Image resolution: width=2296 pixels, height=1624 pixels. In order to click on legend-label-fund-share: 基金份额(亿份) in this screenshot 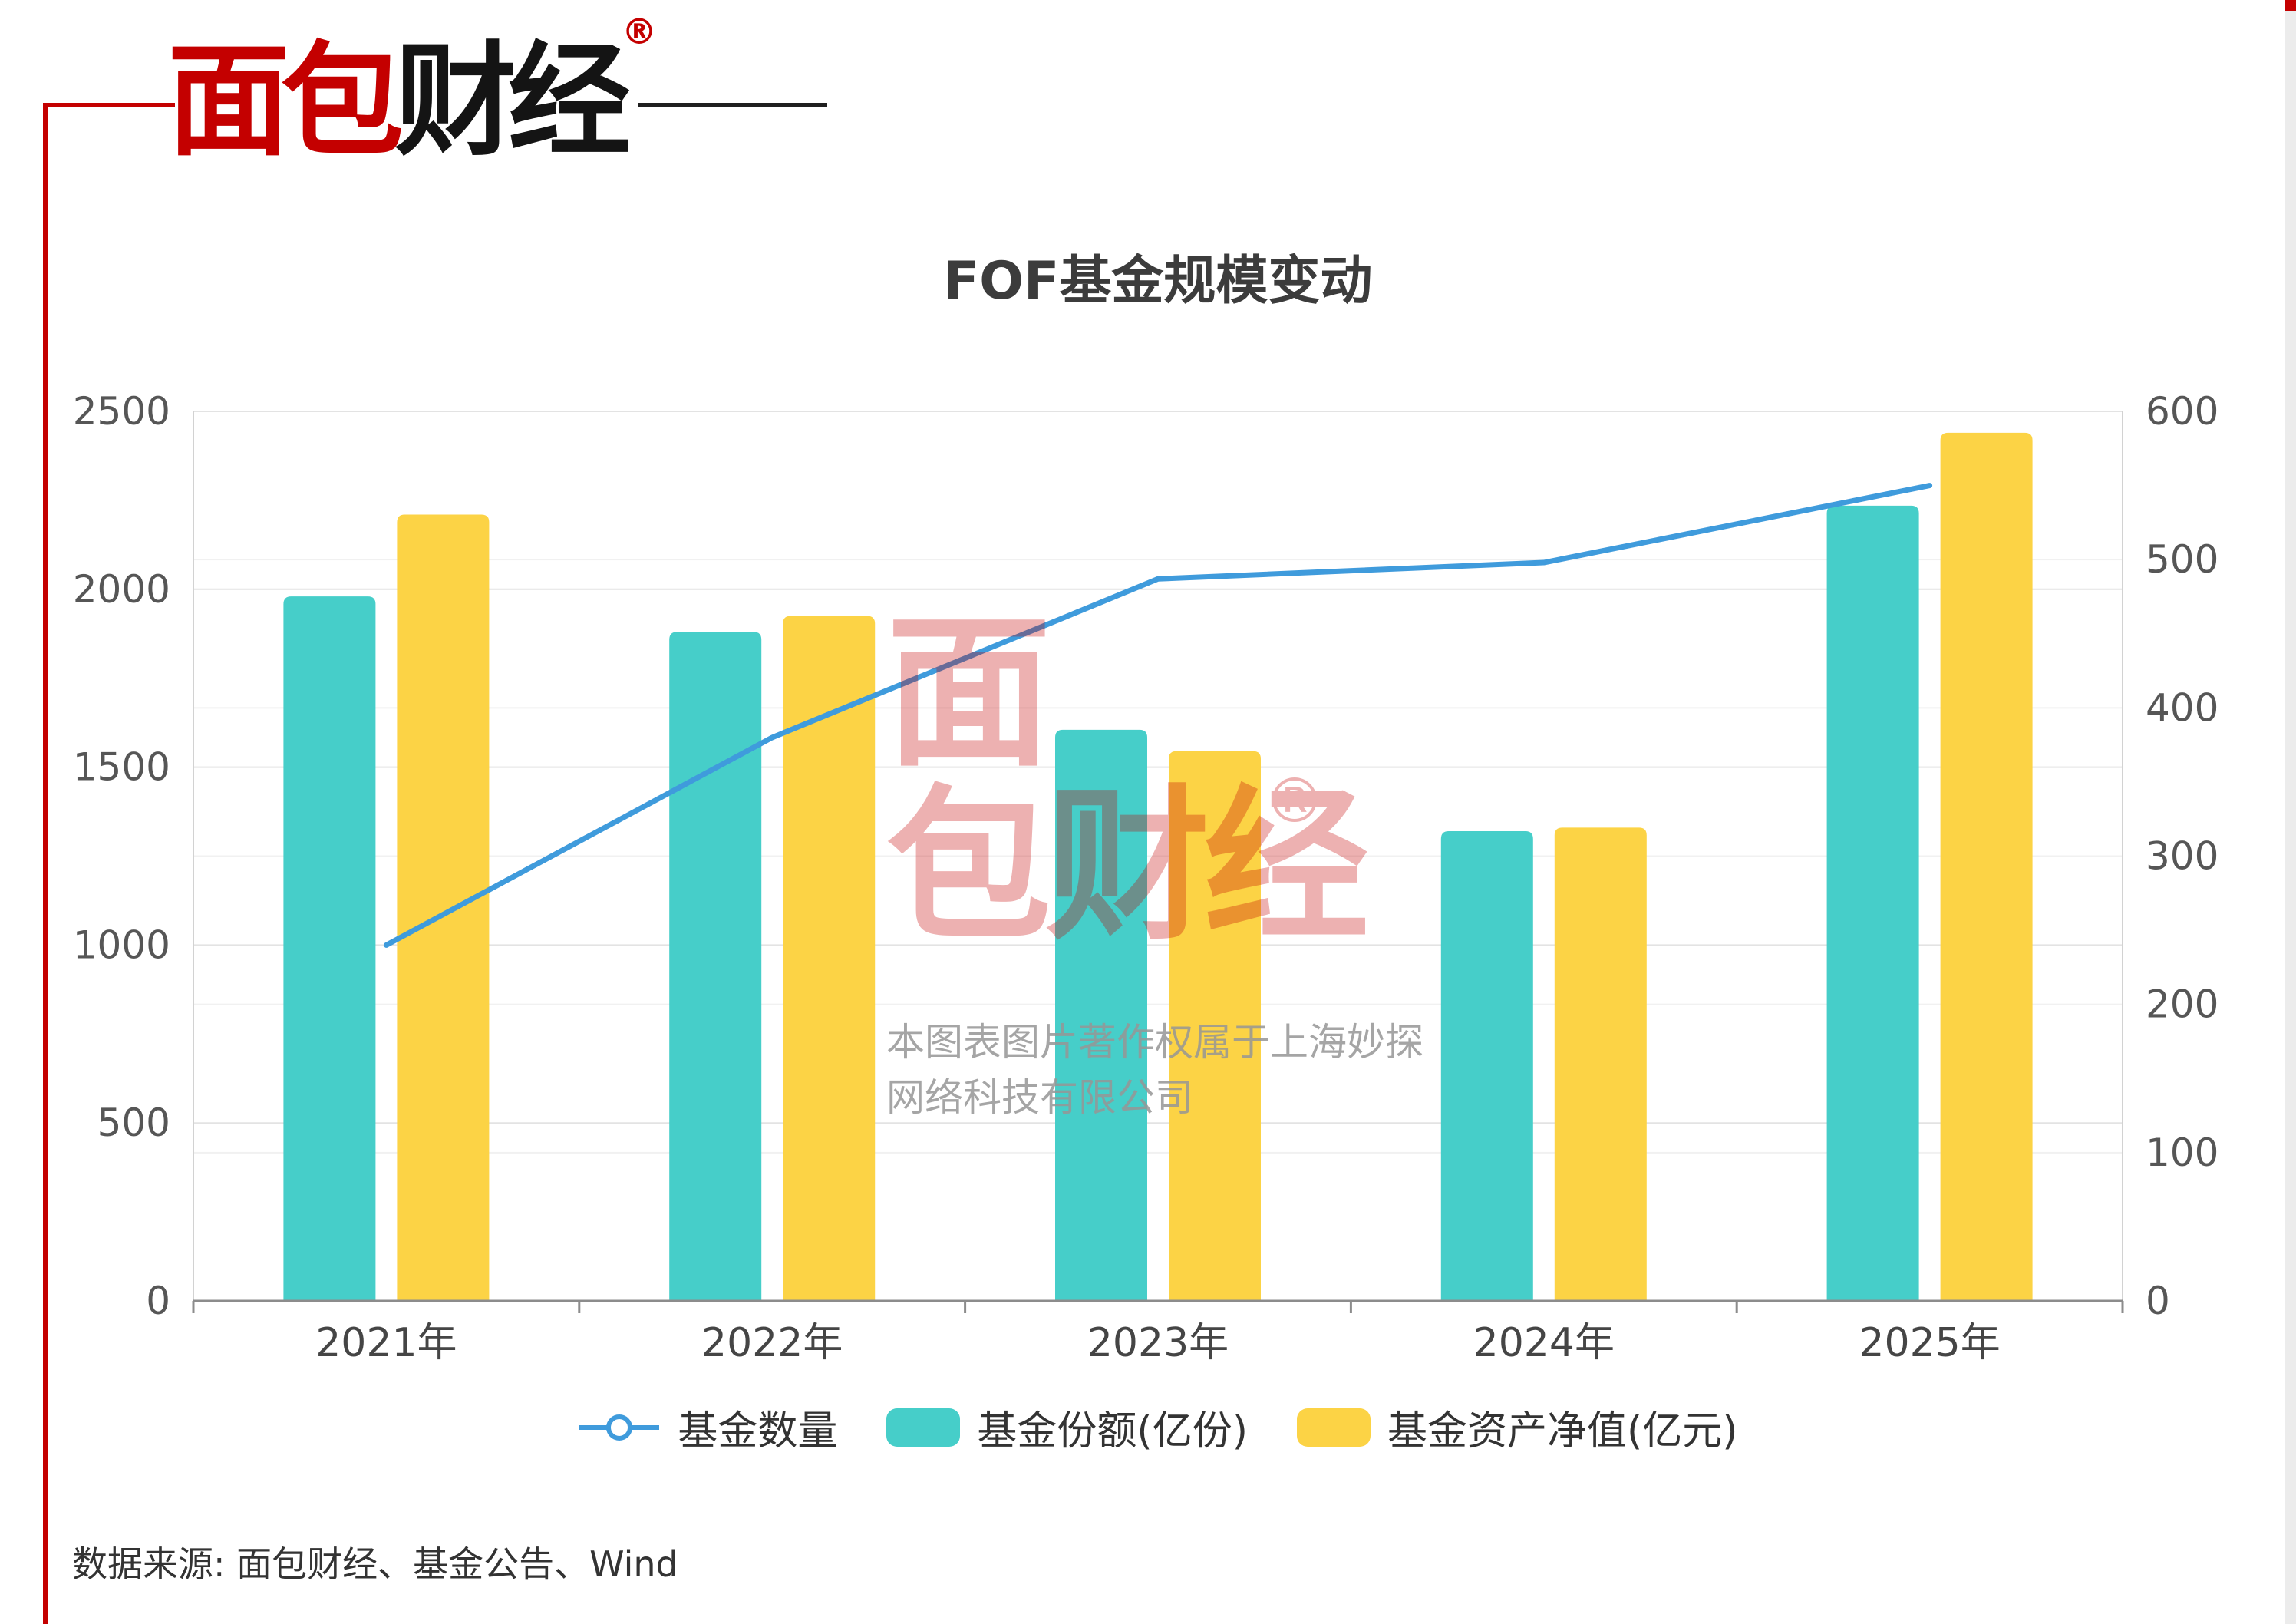, I will do `click(1112, 1431)`.